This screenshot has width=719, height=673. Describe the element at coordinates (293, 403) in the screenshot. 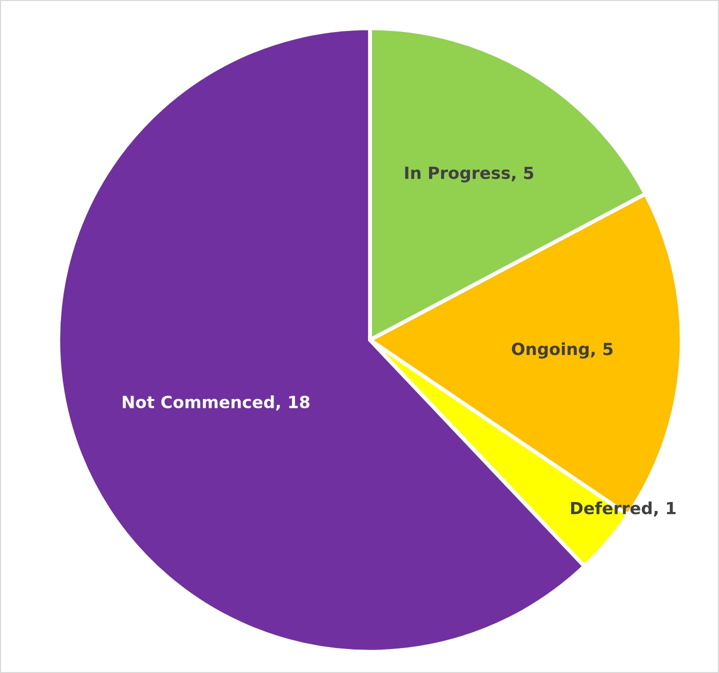

I see `data-label: , 18` at that location.